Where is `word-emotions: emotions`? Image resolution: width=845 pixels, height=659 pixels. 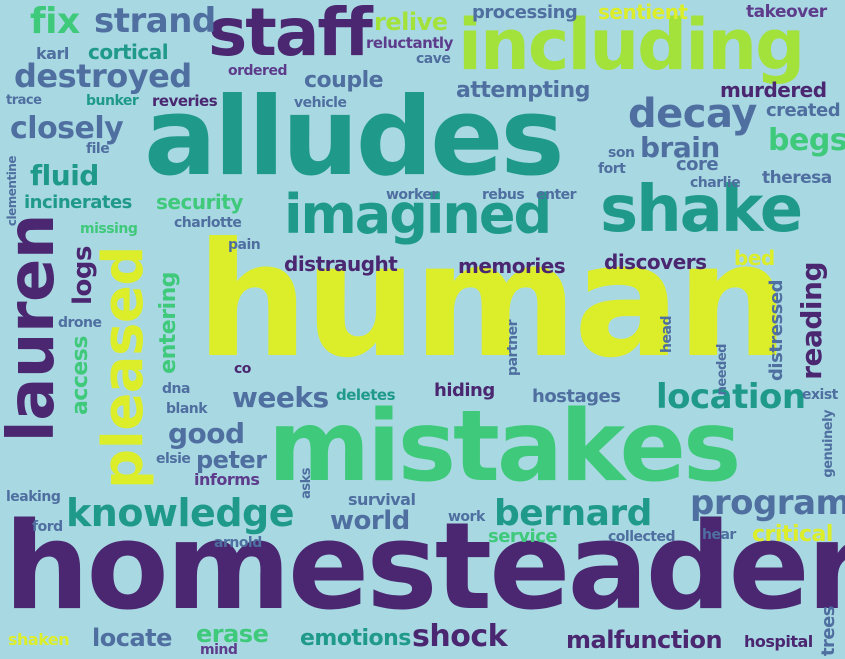
word-emotions: emotions is located at coordinates (355, 638).